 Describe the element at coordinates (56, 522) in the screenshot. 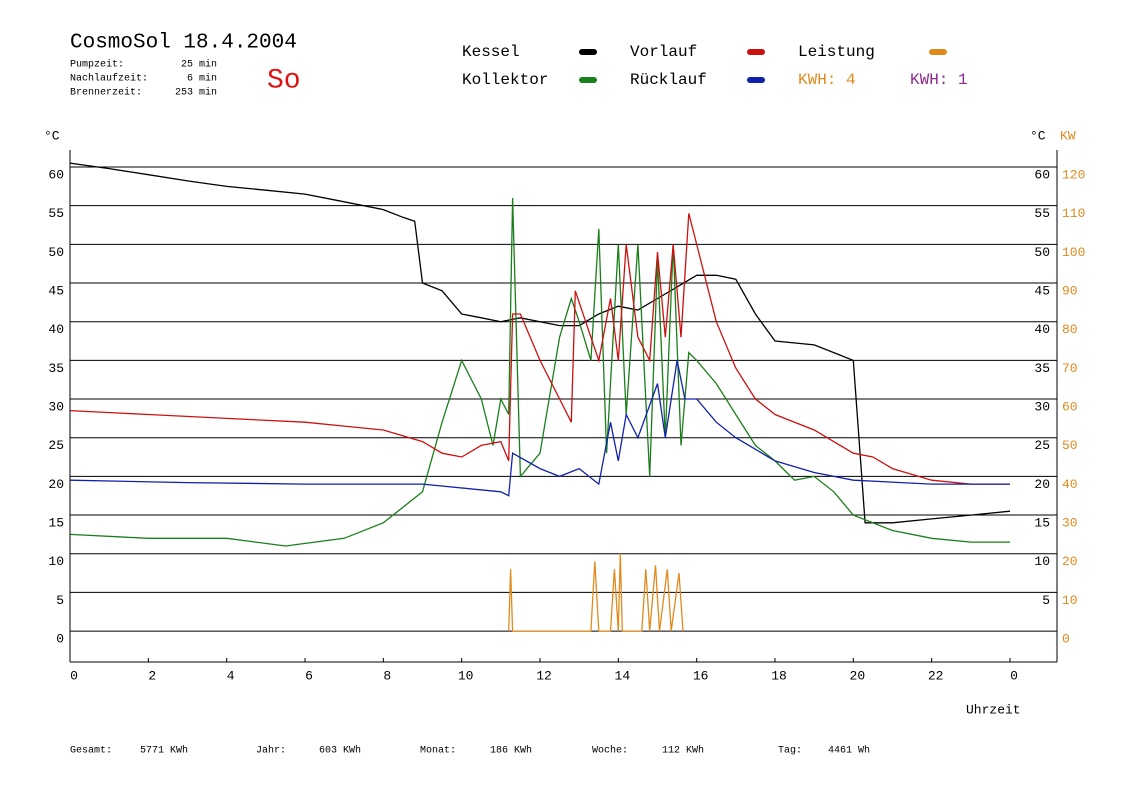

I see `y-tick-label: 15` at that location.